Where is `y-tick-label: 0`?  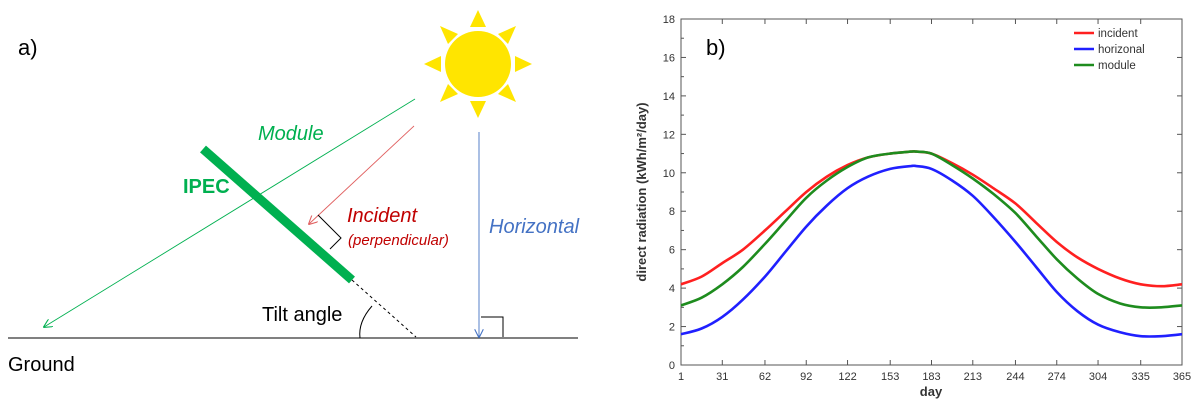 y-tick-label: 0 is located at coordinates (672, 366).